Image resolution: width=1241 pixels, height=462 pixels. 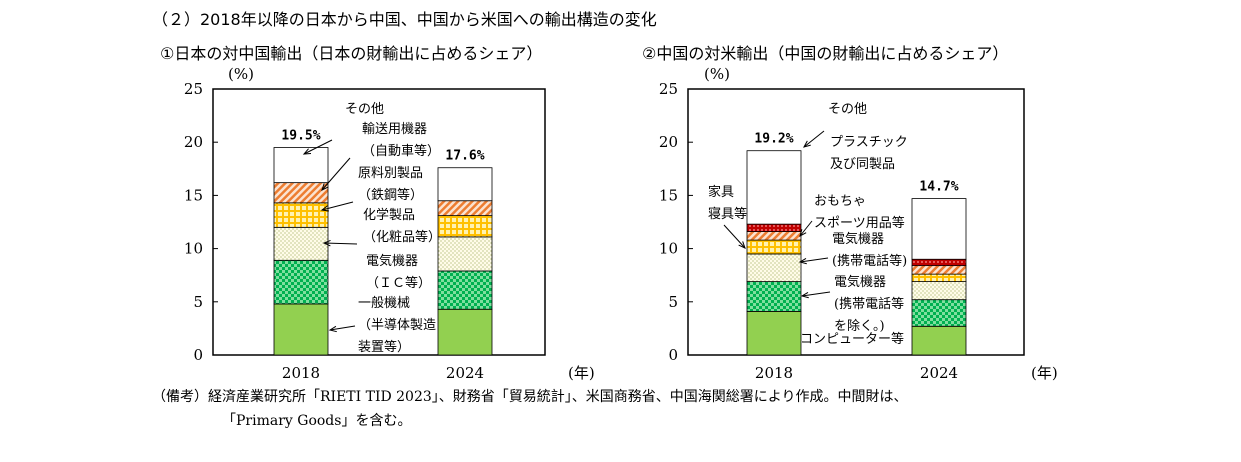 I want to click on chart-2-annotation-line: プラスチック, so click(x=869, y=142).